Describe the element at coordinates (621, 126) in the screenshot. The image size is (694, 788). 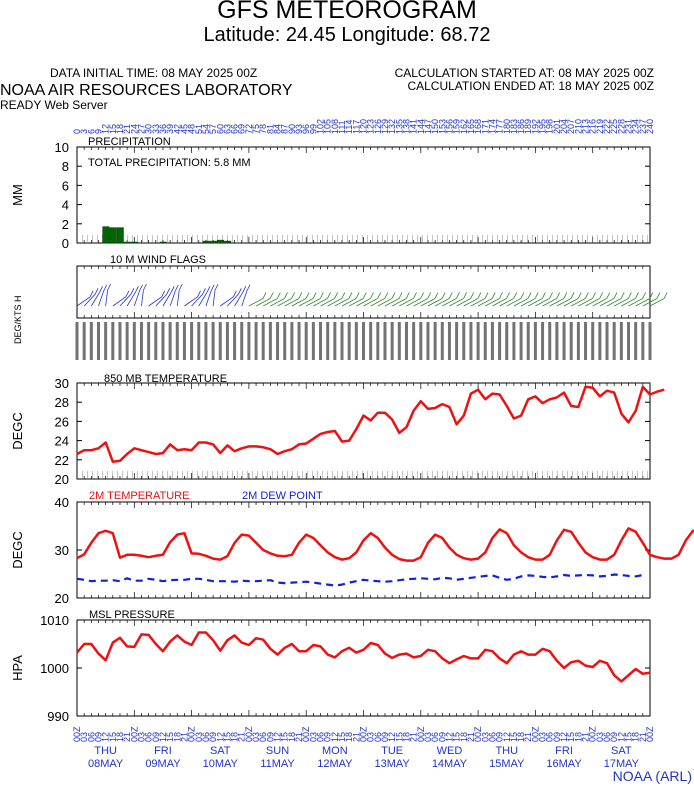
I see `hour-label-top: 228` at that location.